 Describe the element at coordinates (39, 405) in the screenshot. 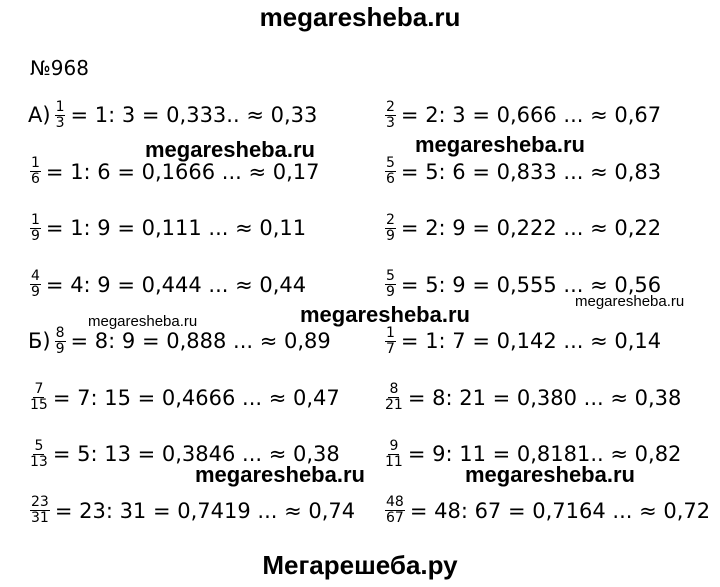

I see `denominator: 15` at that location.